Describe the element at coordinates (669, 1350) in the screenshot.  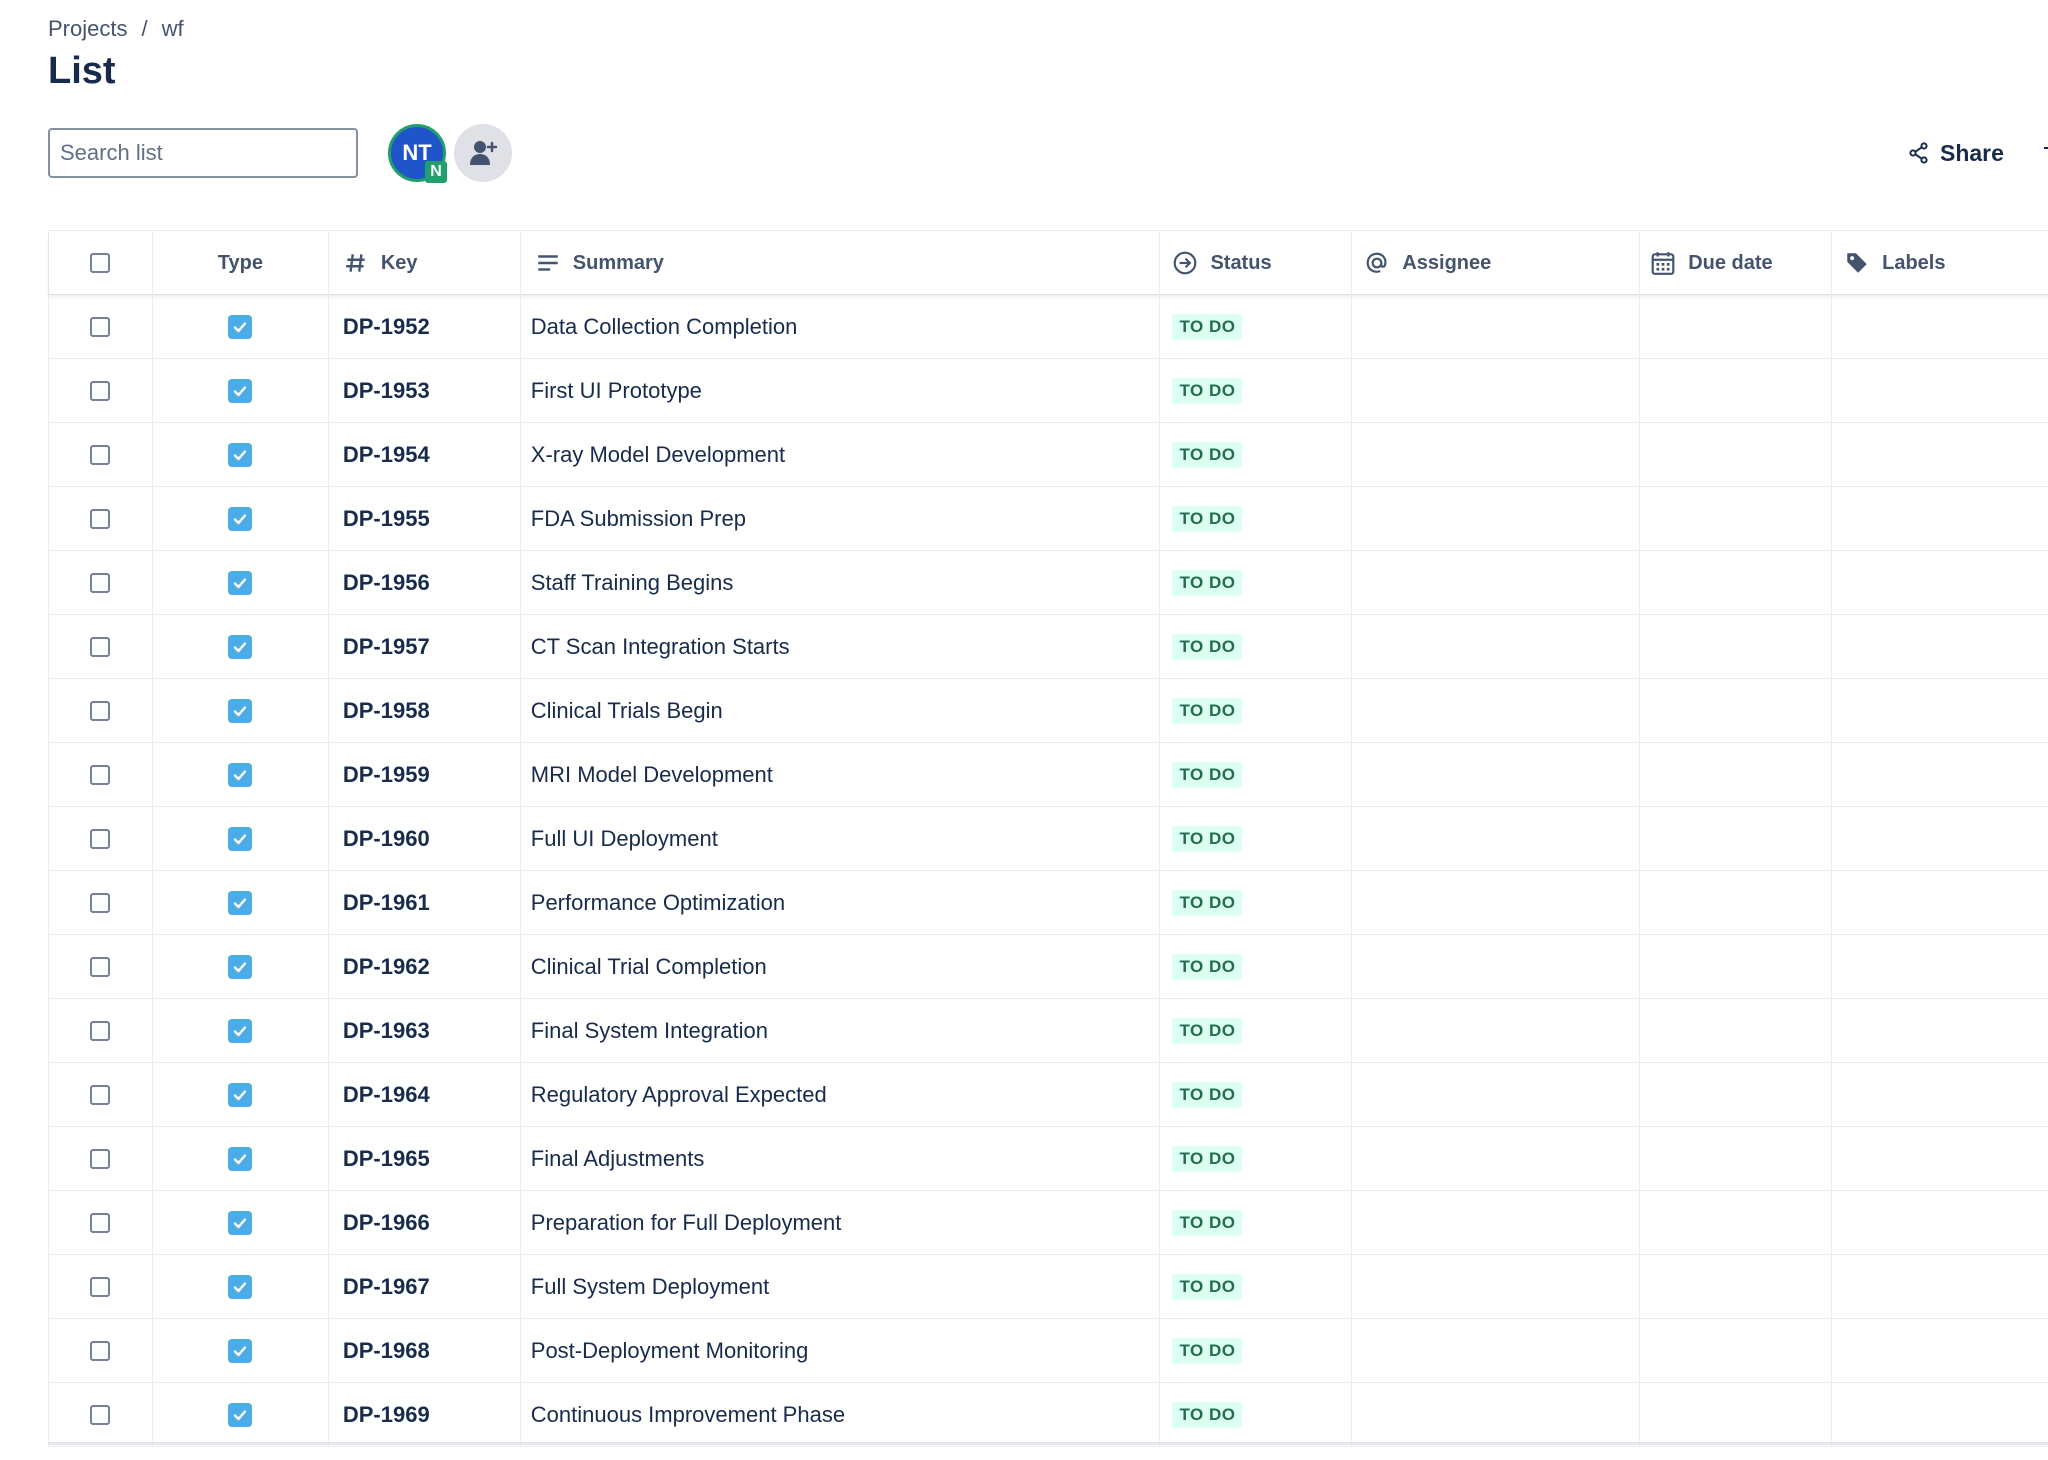
I see `issue-summary: Post-Deployment Monitoring` at that location.